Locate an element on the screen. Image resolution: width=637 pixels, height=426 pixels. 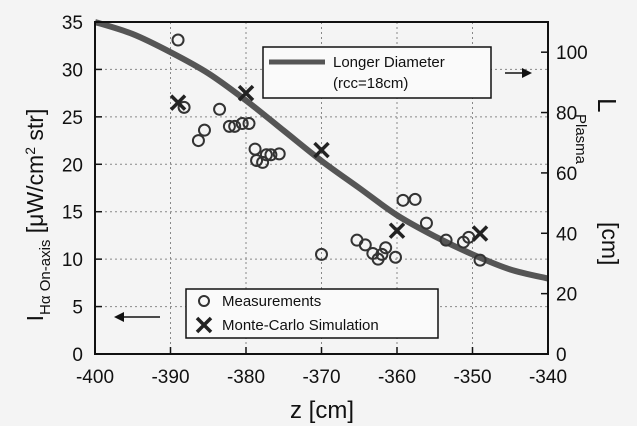
y-left-label-subscript: Hα On-axis is located at coordinates (45, 277).